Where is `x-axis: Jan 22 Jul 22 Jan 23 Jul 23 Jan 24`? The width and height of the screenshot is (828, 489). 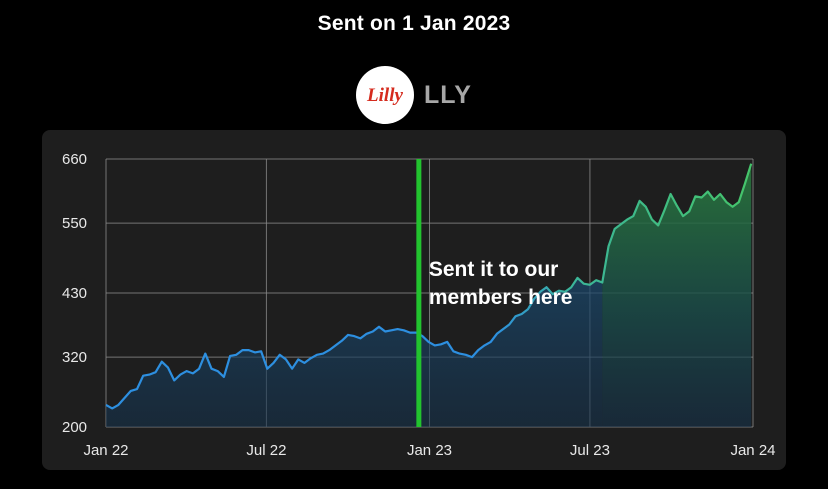
x-axis: Jan 22 Jul 22 Jan 23 Jul 23 Jan 24 is located at coordinates (429, 450).